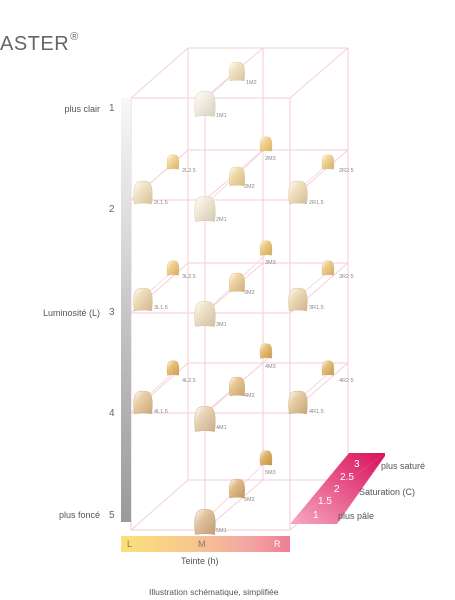  What do you see at coordinates (357, 464) in the screenshot?
I see `saturation-level-3: 3` at bounding box center [357, 464].